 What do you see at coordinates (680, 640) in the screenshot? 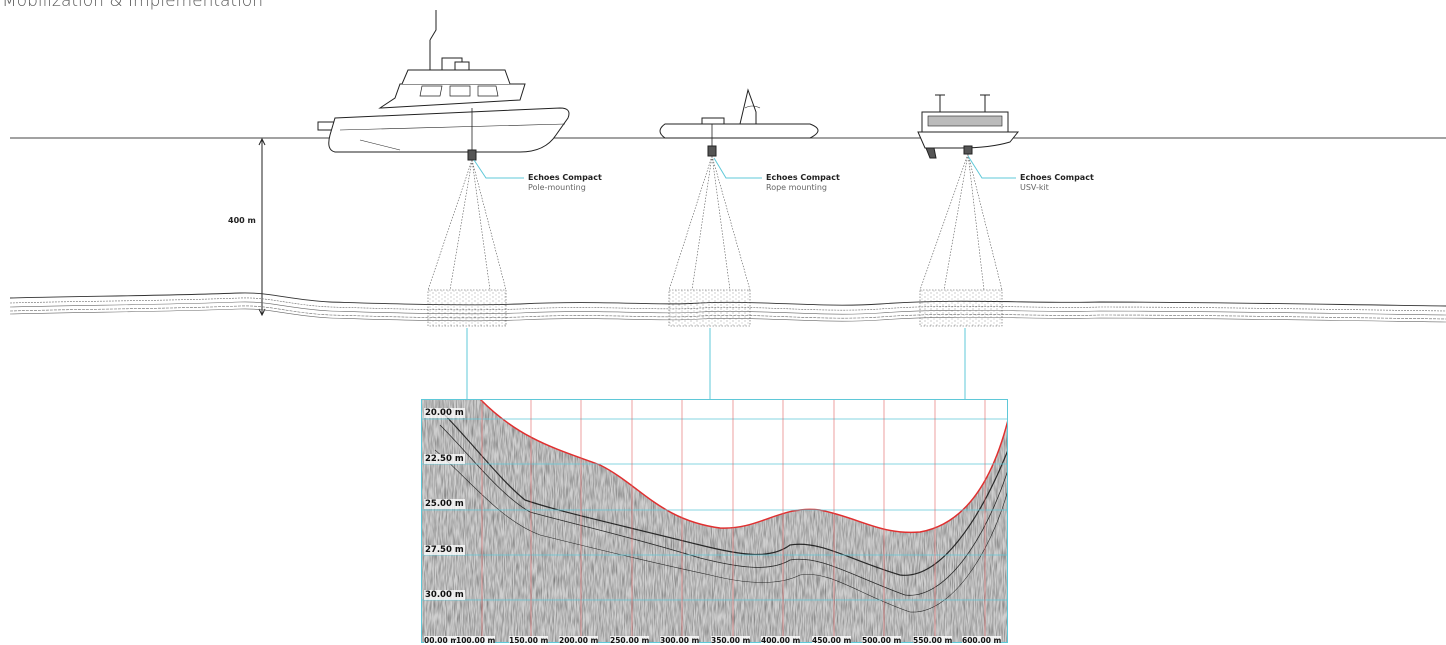
I see `x-tick-label: 300.00 m` at bounding box center [680, 640].